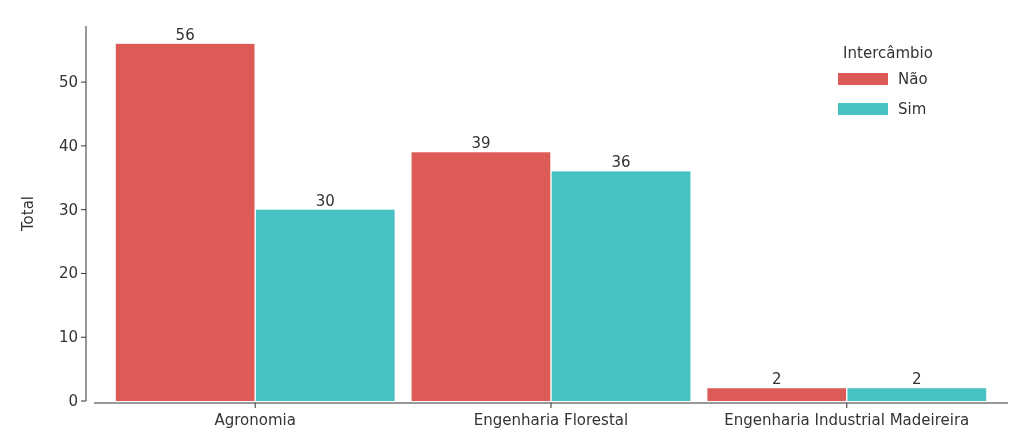  Describe the element at coordinates (255, 420) in the screenshot. I see `x-tick-label: Agronomia` at that location.